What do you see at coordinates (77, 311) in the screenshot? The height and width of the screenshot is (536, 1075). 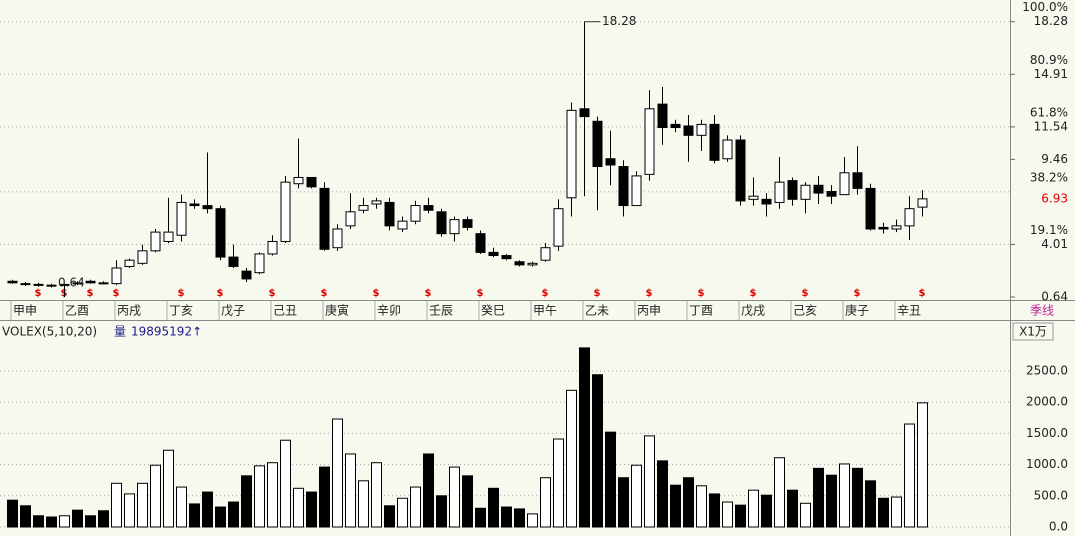 I see `x-tick-label: 乙酉` at bounding box center [77, 311].